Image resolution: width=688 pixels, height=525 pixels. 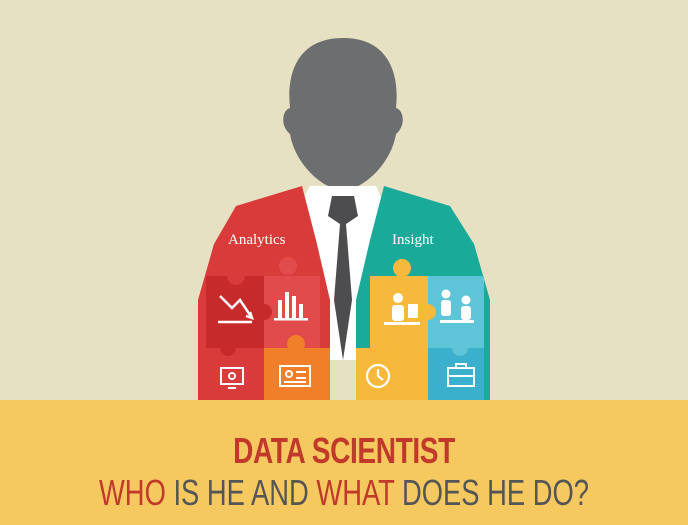 What do you see at coordinates (232, 378) in the screenshot?
I see `computer-monitor-icon` at bounding box center [232, 378].